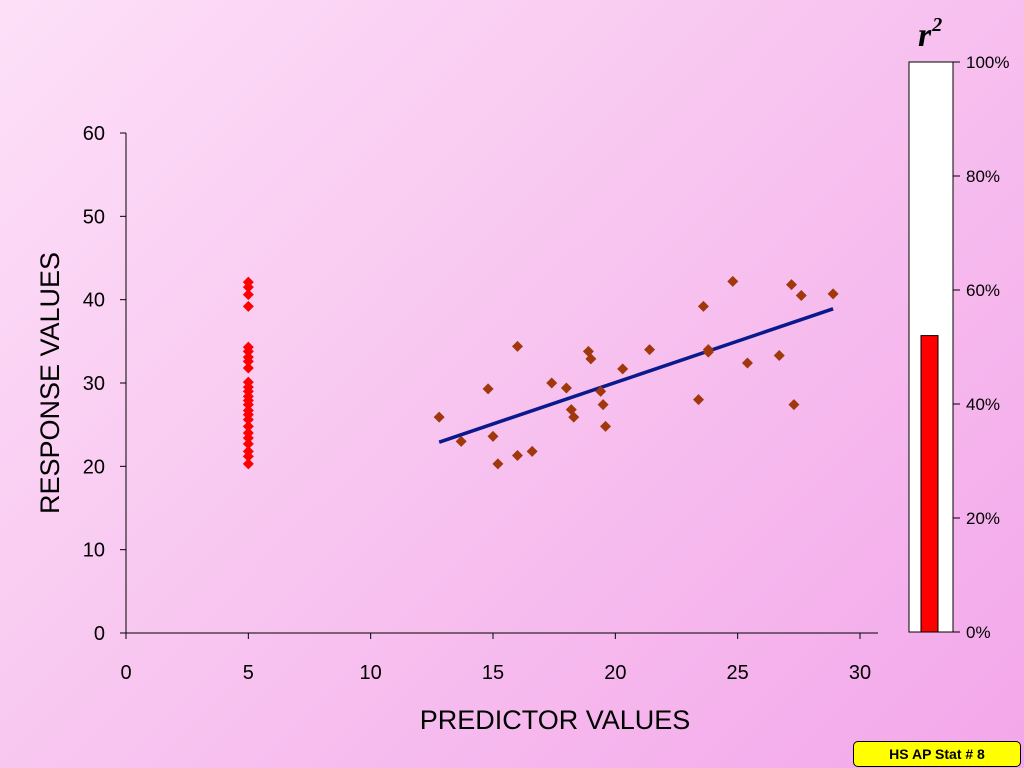  Describe the element at coordinates (981, 347) in the screenshot. I see `gauge-ticks: 0% 20% 40% 60% 80% 100%` at that location.